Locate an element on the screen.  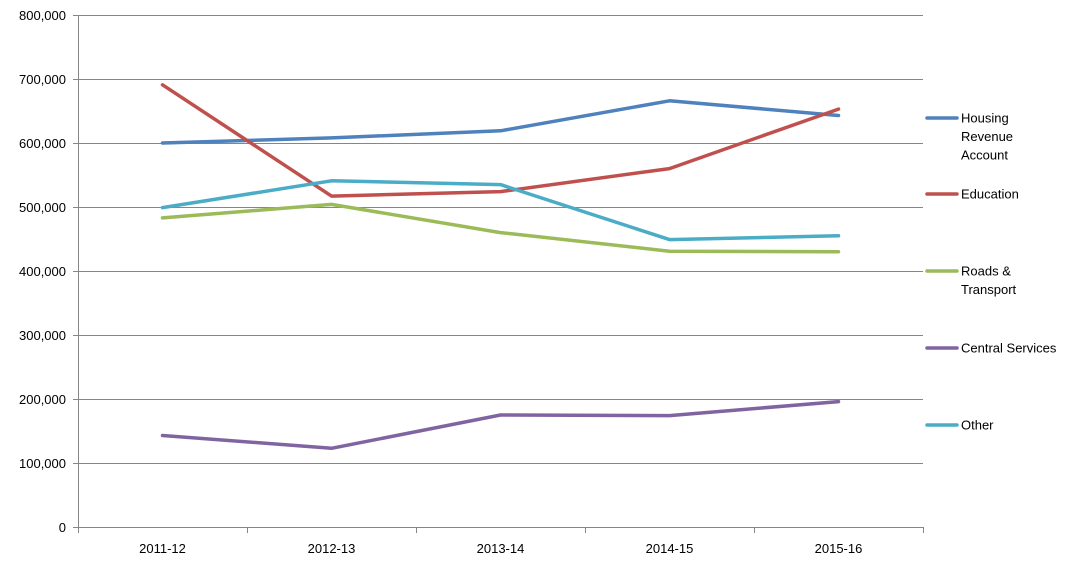
x-tick-label: 2012-13 is located at coordinates (332, 548).